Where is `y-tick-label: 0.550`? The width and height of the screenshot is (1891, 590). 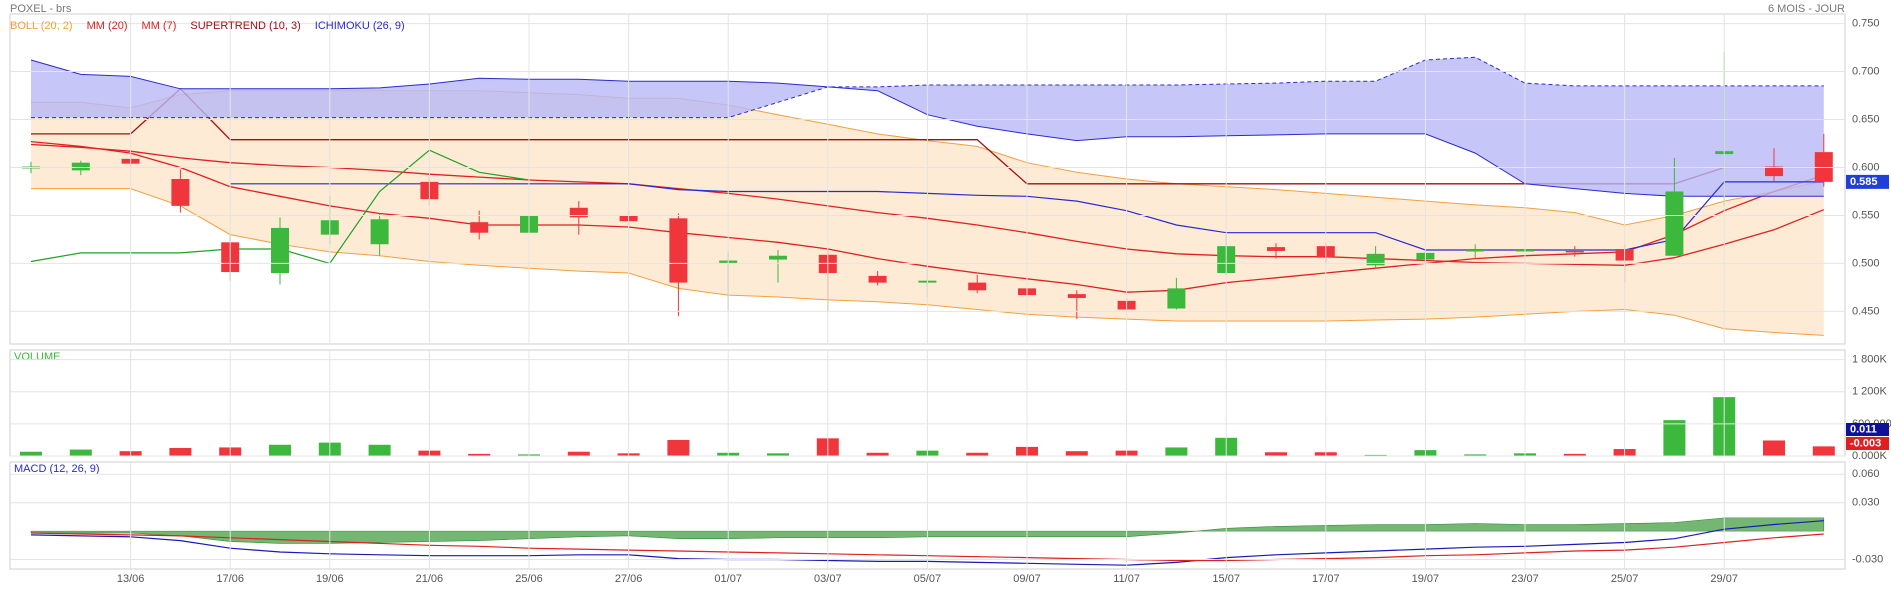 y-tick-label: 0.550 is located at coordinates (1866, 215).